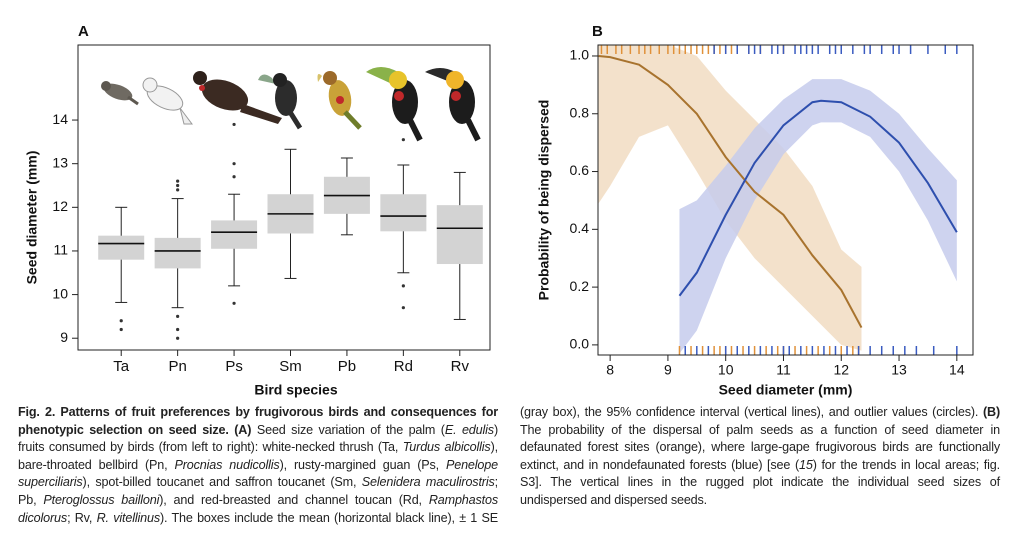 This screenshot has height=546, width=1023. I want to click on x-tick-label: 13, so click(899, 370).